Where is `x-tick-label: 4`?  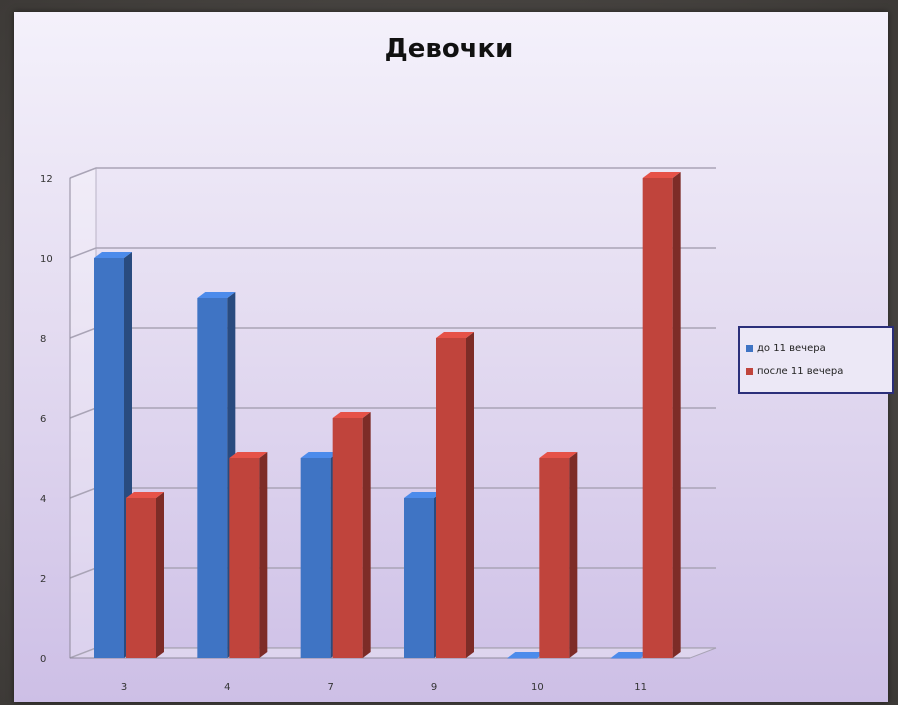
x-tick-label: 4 is located at coordinates (227, 687).